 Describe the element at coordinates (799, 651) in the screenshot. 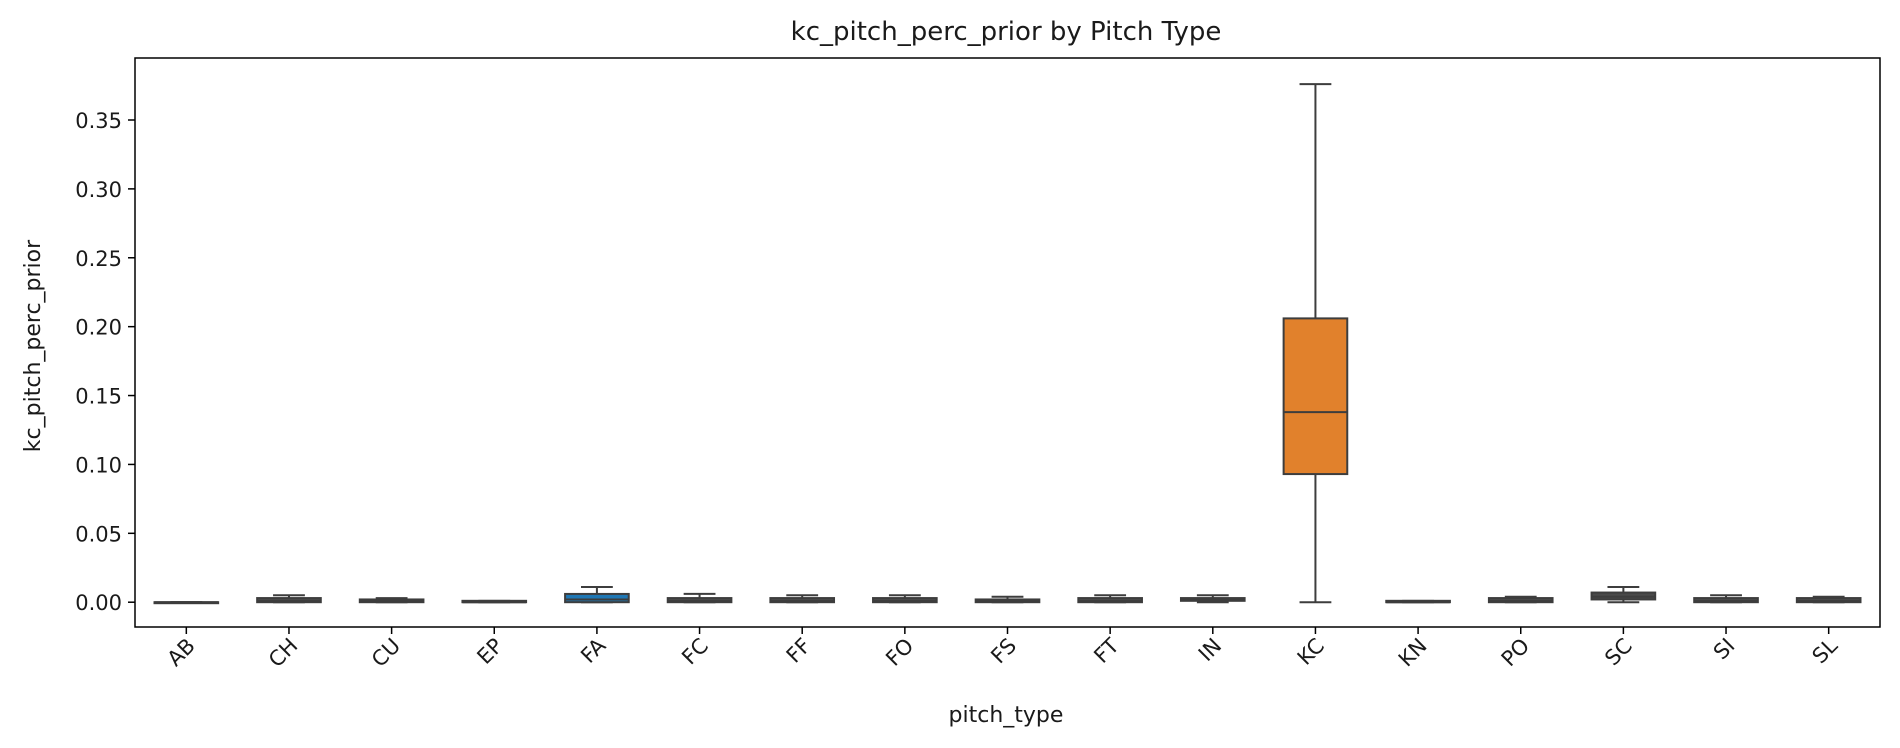

I see `x-tick-label: FF` at that location.